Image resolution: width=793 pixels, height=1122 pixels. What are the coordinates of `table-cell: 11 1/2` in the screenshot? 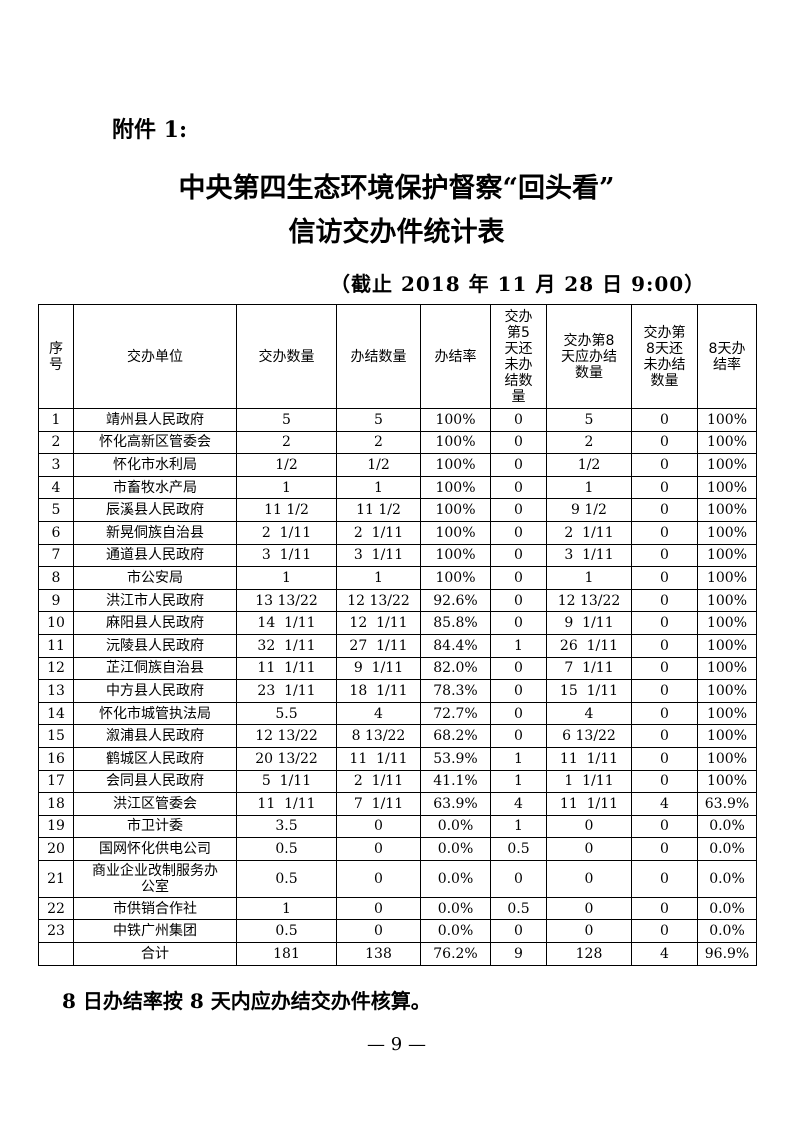 It's located at (286, 510).